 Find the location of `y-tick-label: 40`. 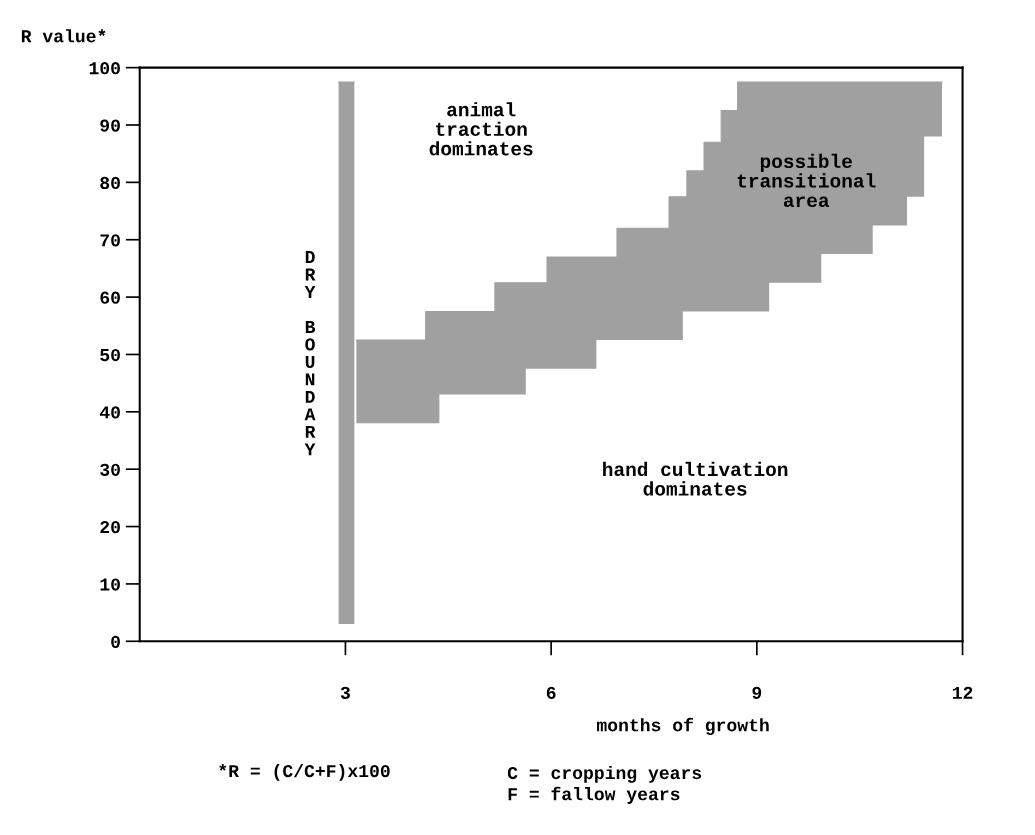

y-tick-label: 40 is located at coordinates (109, 412).